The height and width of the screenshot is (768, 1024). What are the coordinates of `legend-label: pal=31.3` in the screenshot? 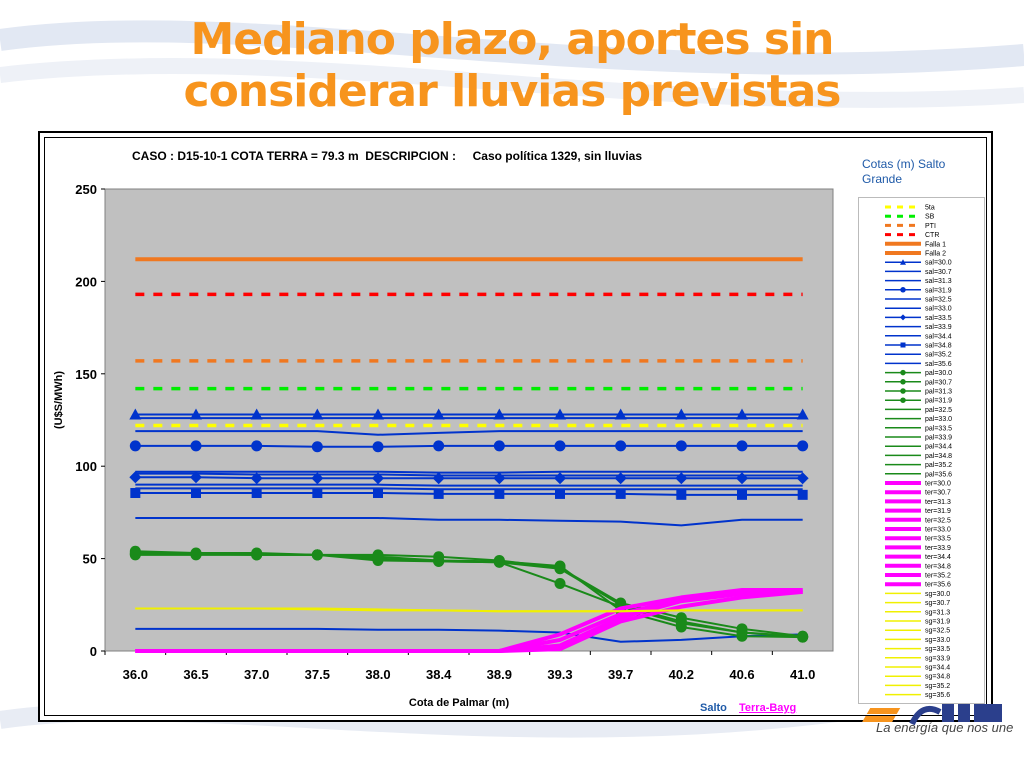 It's located at (938, 392).